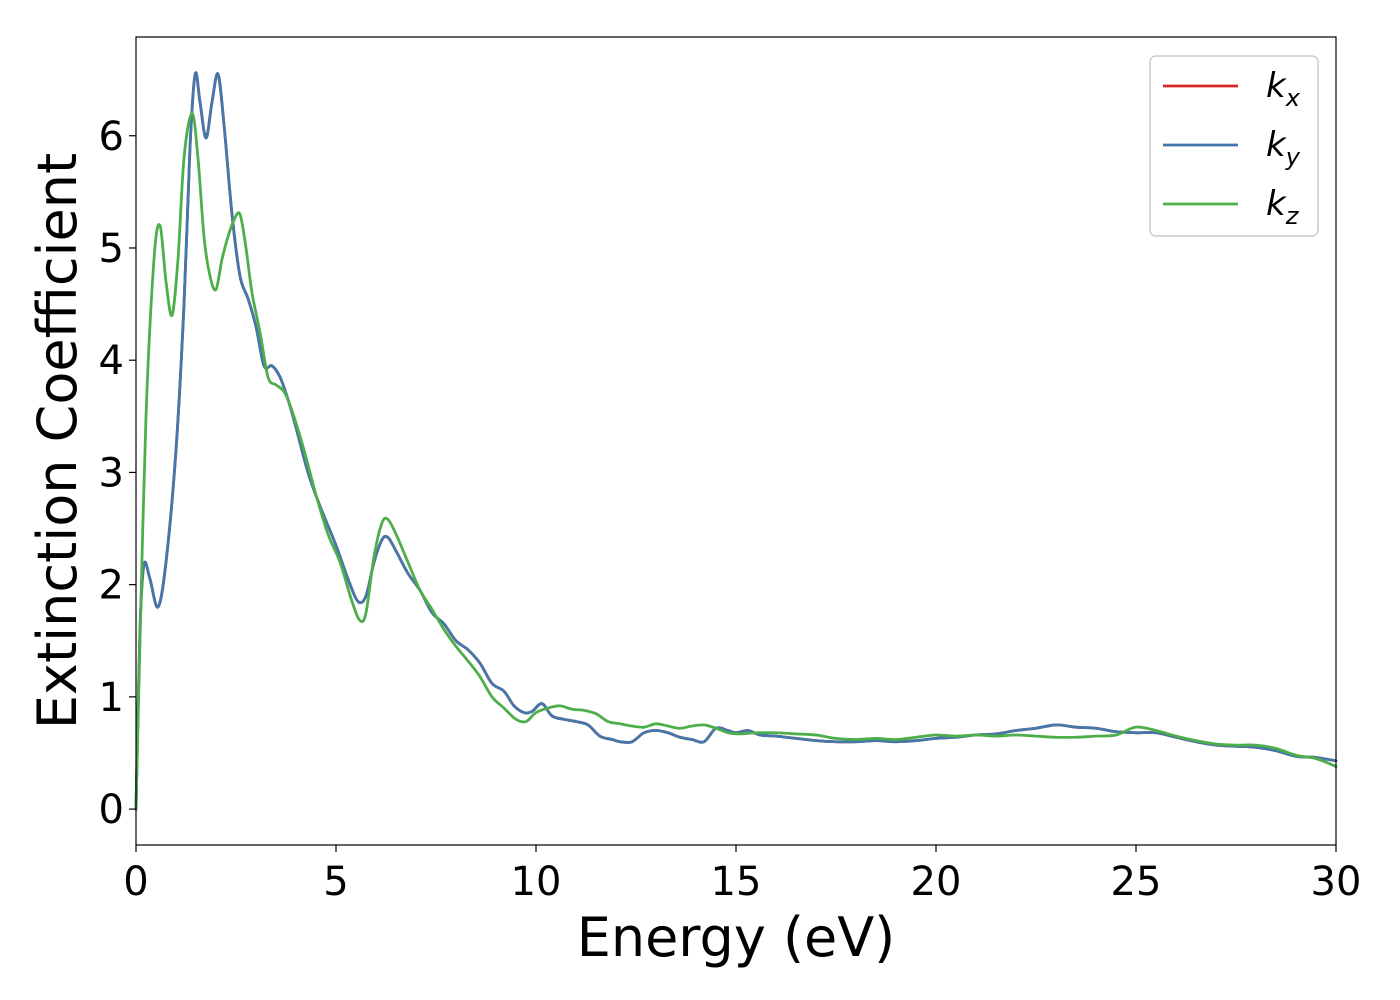 Image resolution: width=1400 pixels, height=1000 pixels. I want to click on y-tick-label: 0, so click(111, 810).